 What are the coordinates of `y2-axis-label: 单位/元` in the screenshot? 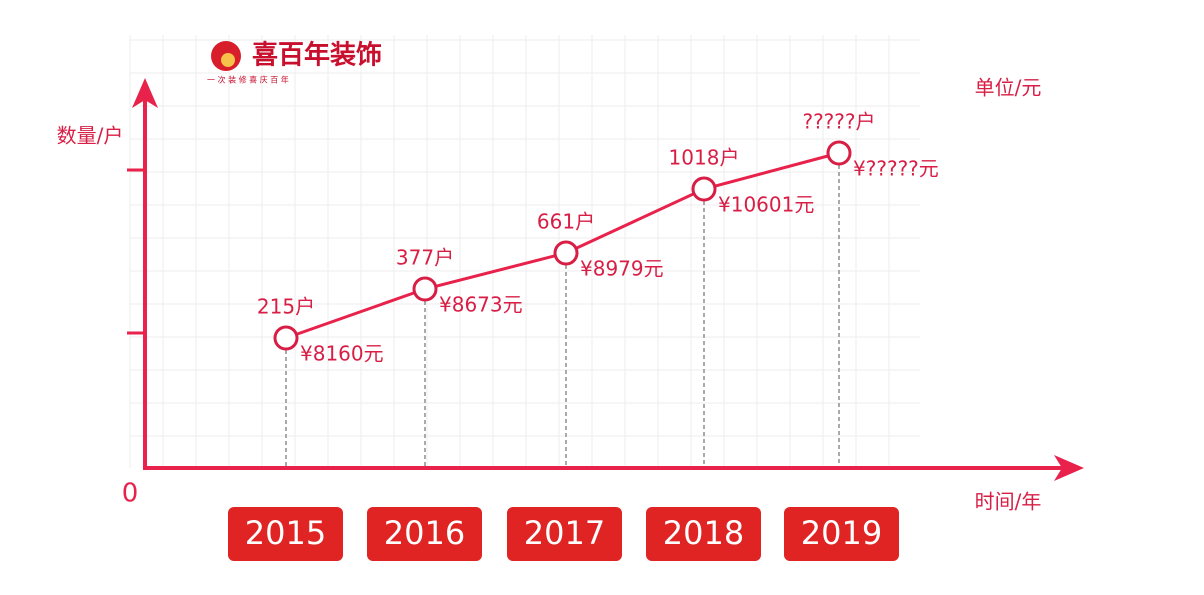 It's located at (1008, 88).